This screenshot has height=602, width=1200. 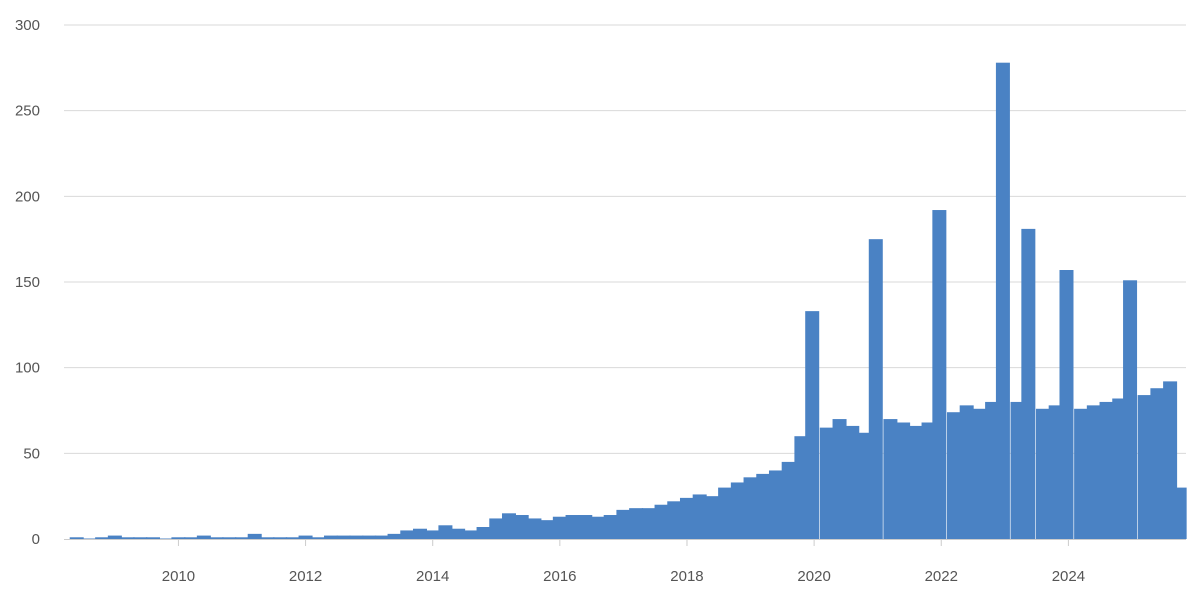 What do you see at coordinates (432, 576) in the screenshot?
I see `x-tick-label: 2014` at bounding box center [432, 576].